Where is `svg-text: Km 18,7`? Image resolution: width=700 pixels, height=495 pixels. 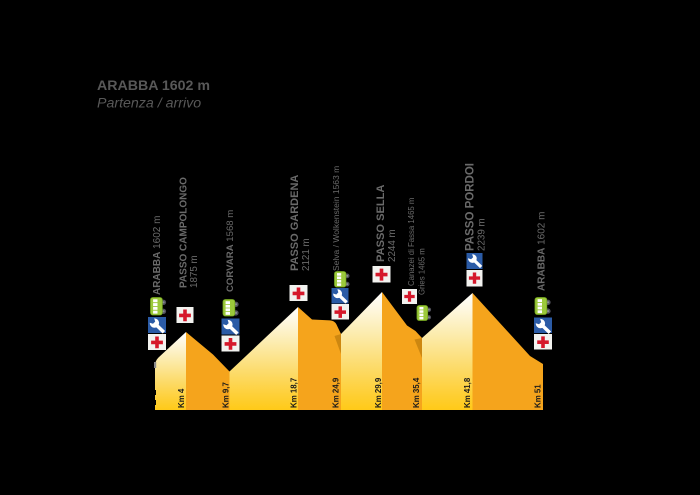 svg-text: Km 18,7 is located at coordinates (294, 392).